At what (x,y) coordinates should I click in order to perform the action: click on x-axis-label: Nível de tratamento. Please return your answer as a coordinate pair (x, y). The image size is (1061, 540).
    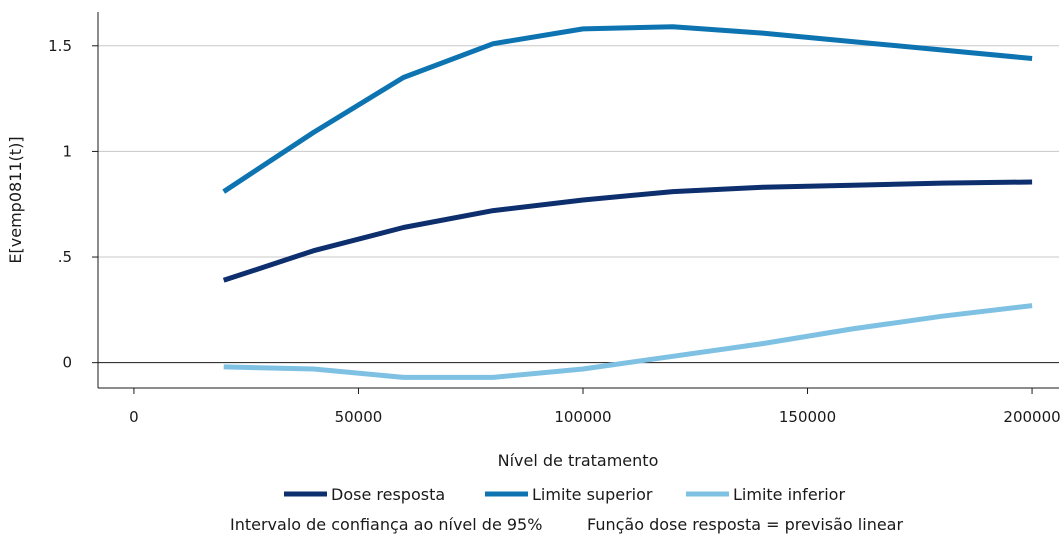
    Looking at the image, I should click on (578, 460).